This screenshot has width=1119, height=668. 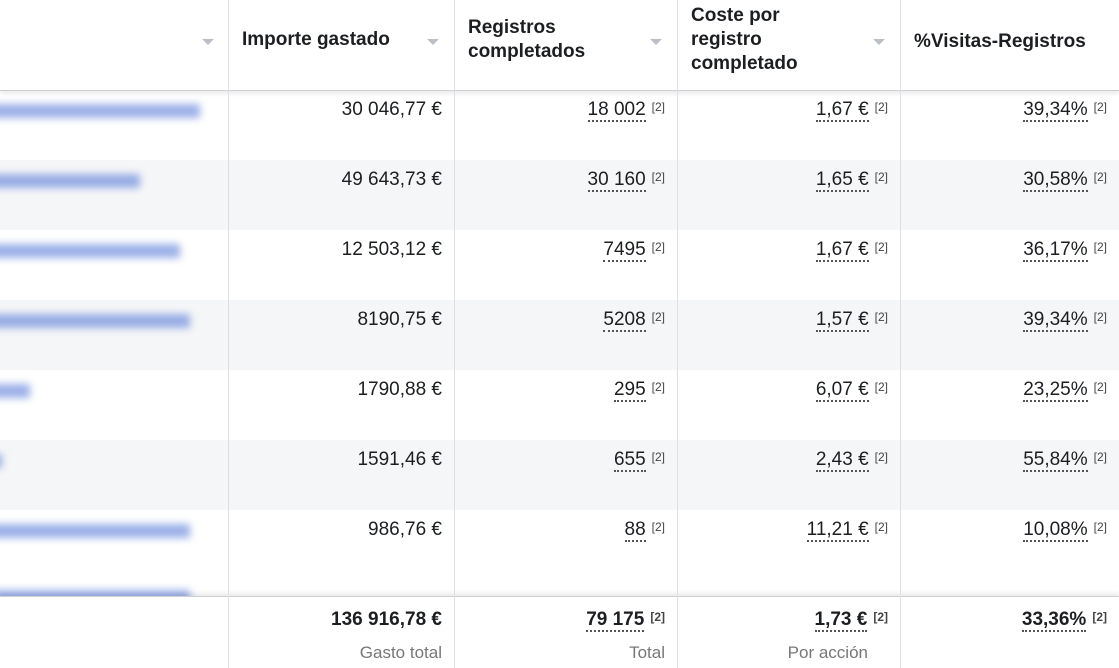 What do you see at coordinates (1003, 320) in the screenshot?
I see `table-cell: 39,34% [2]` at bounding box center [1003, 320].